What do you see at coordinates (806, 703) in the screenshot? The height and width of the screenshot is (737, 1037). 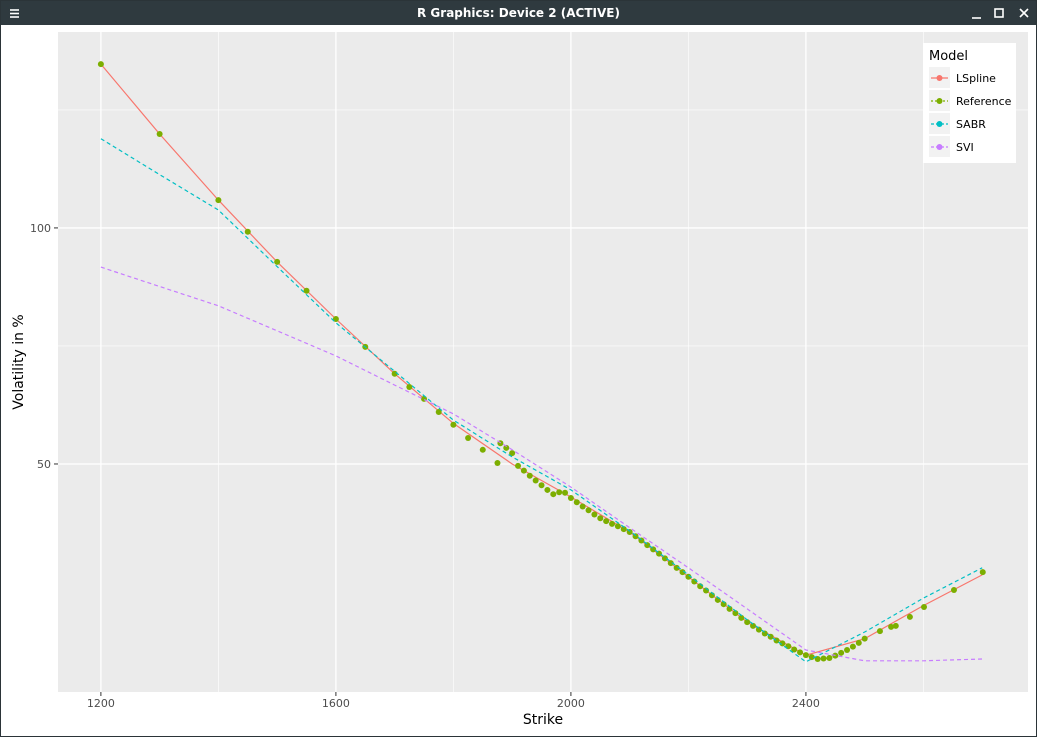 I see `x-tick-label: 2400` at bounding box center [806, 703].